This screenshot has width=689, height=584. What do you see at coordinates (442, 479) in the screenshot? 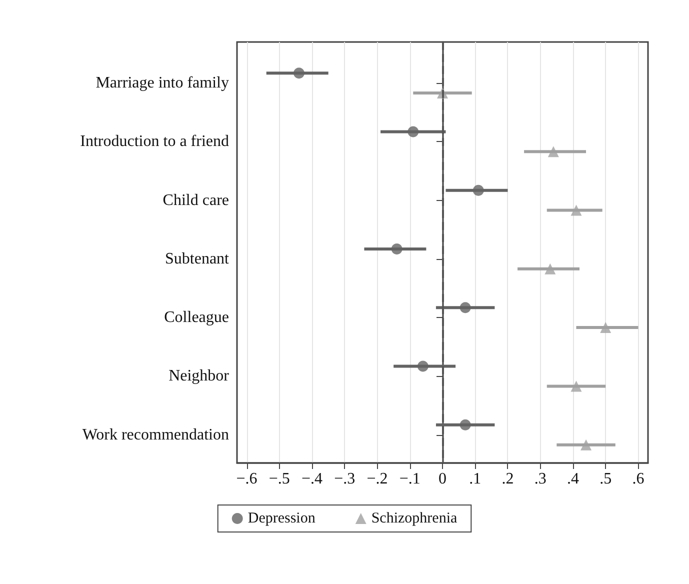
I see `x-tick-label: 0` at bounding box center [442, 479].